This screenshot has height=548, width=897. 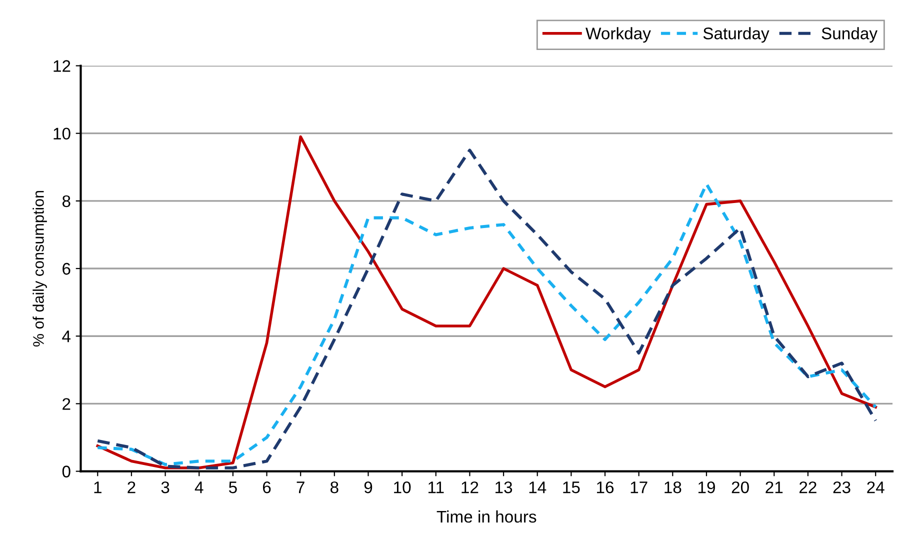 I want to click on x-tick-label: 3, so click(x=165, y=487).